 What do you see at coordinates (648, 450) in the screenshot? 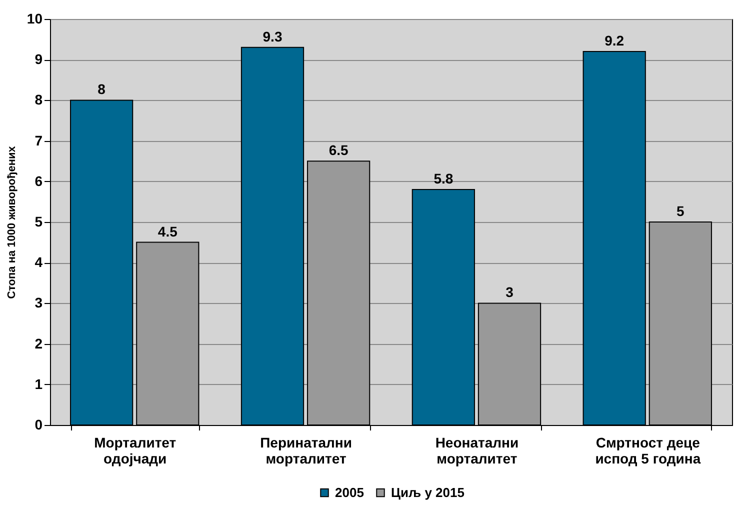
I see `x-tick-label: Смртност деце испод 5 година` at bounding box center [648, 450].